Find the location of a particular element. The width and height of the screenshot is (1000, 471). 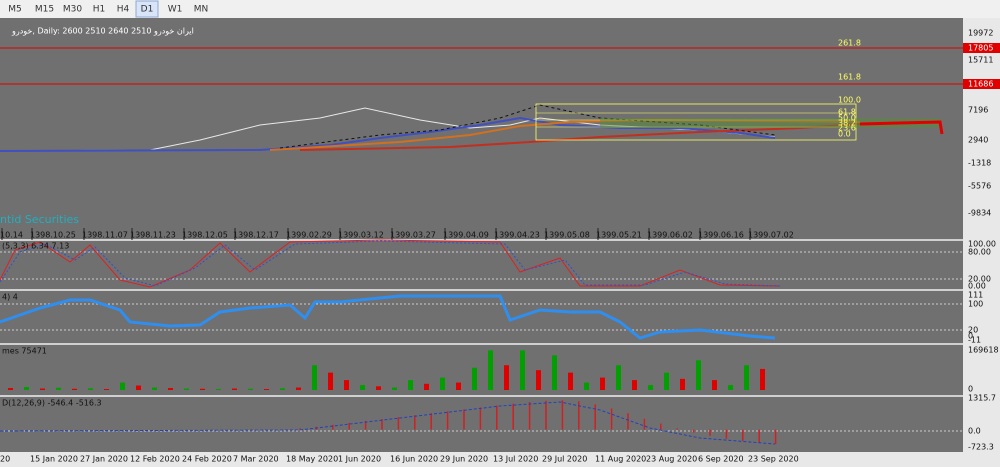

date-label: 1399.05.08 is located at coordinates (567, 235).